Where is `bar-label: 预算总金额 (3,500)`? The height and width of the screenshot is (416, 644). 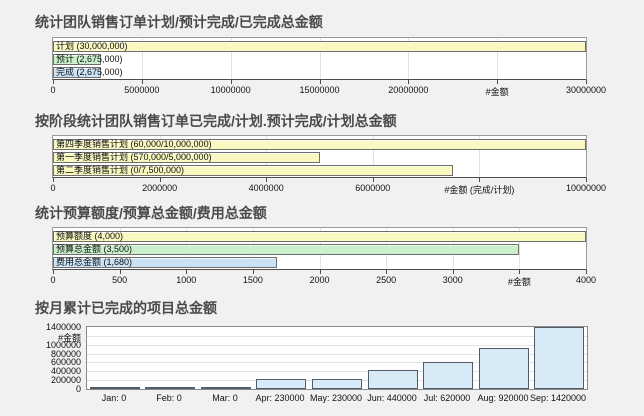
bar-label: 预算总金额 (3,500) is located at coordinates (94, 249).